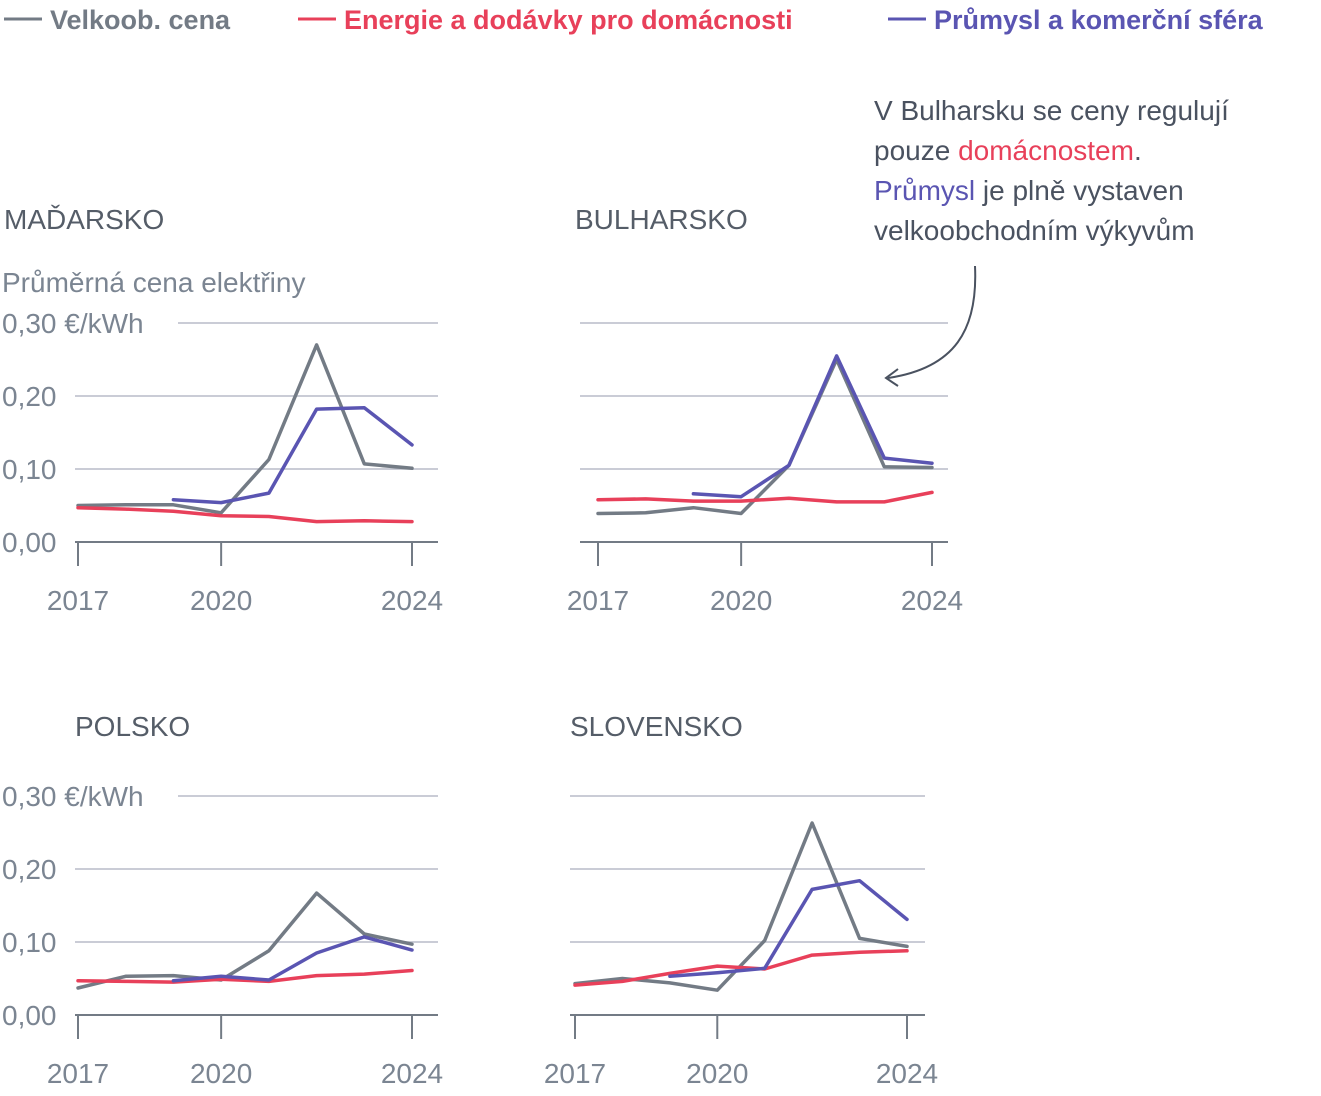  I want to click on gridlines-bulgaria, so click(764, 432).